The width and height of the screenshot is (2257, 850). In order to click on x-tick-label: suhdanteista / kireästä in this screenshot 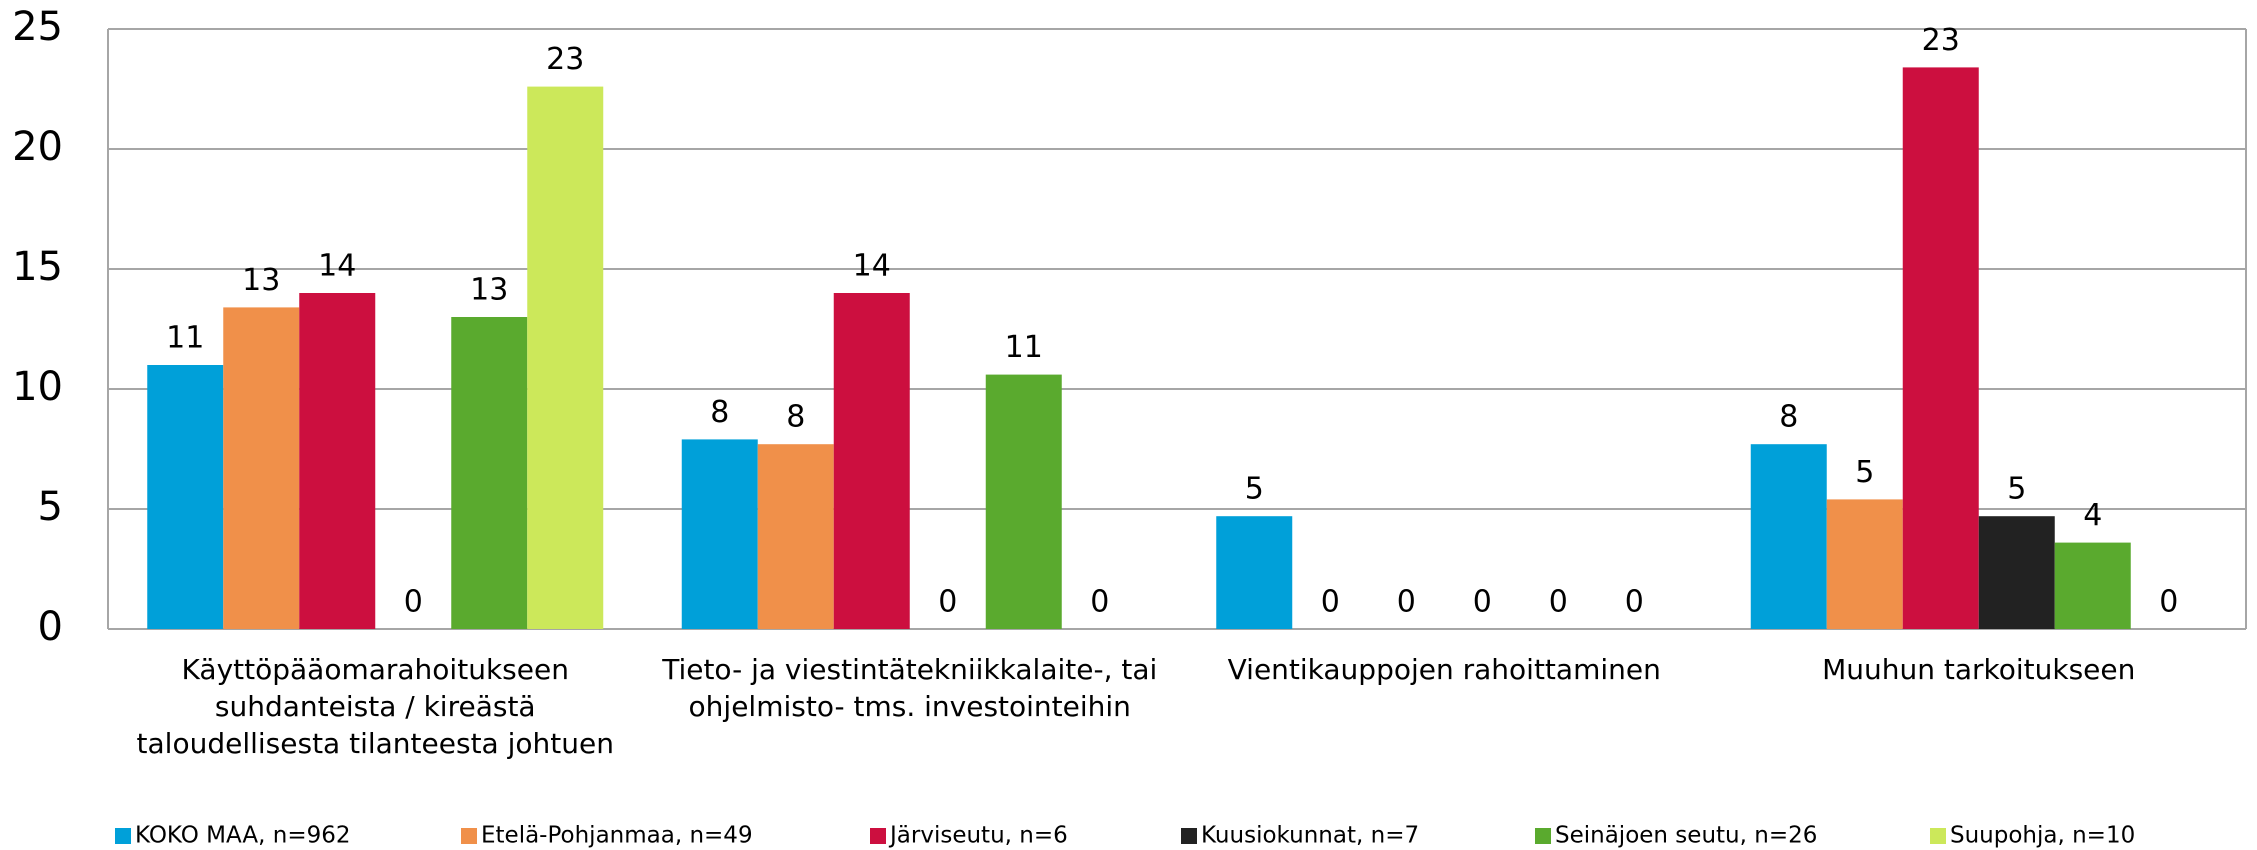, I will do `click(375, 706)`.